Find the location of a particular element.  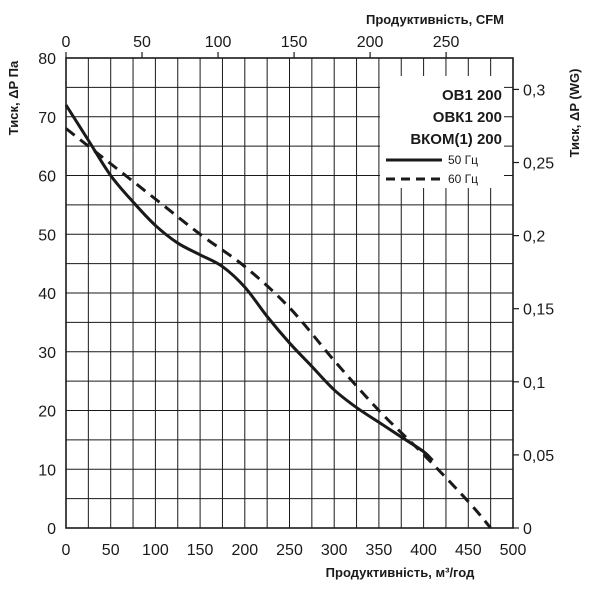

y-tick-label: 70 is located at coordinates (47, 118).